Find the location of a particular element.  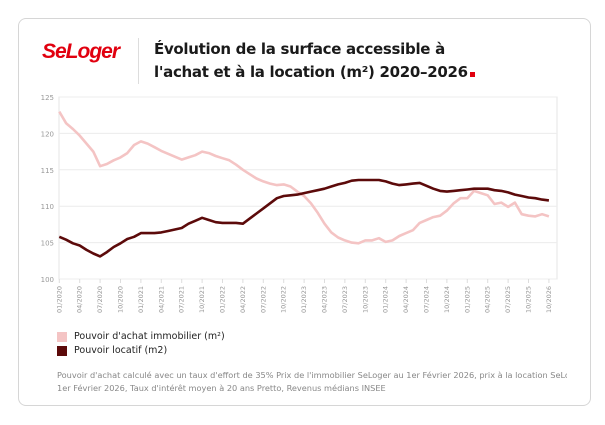

y-tick-label: 120 is located at coordinates (47, 134).